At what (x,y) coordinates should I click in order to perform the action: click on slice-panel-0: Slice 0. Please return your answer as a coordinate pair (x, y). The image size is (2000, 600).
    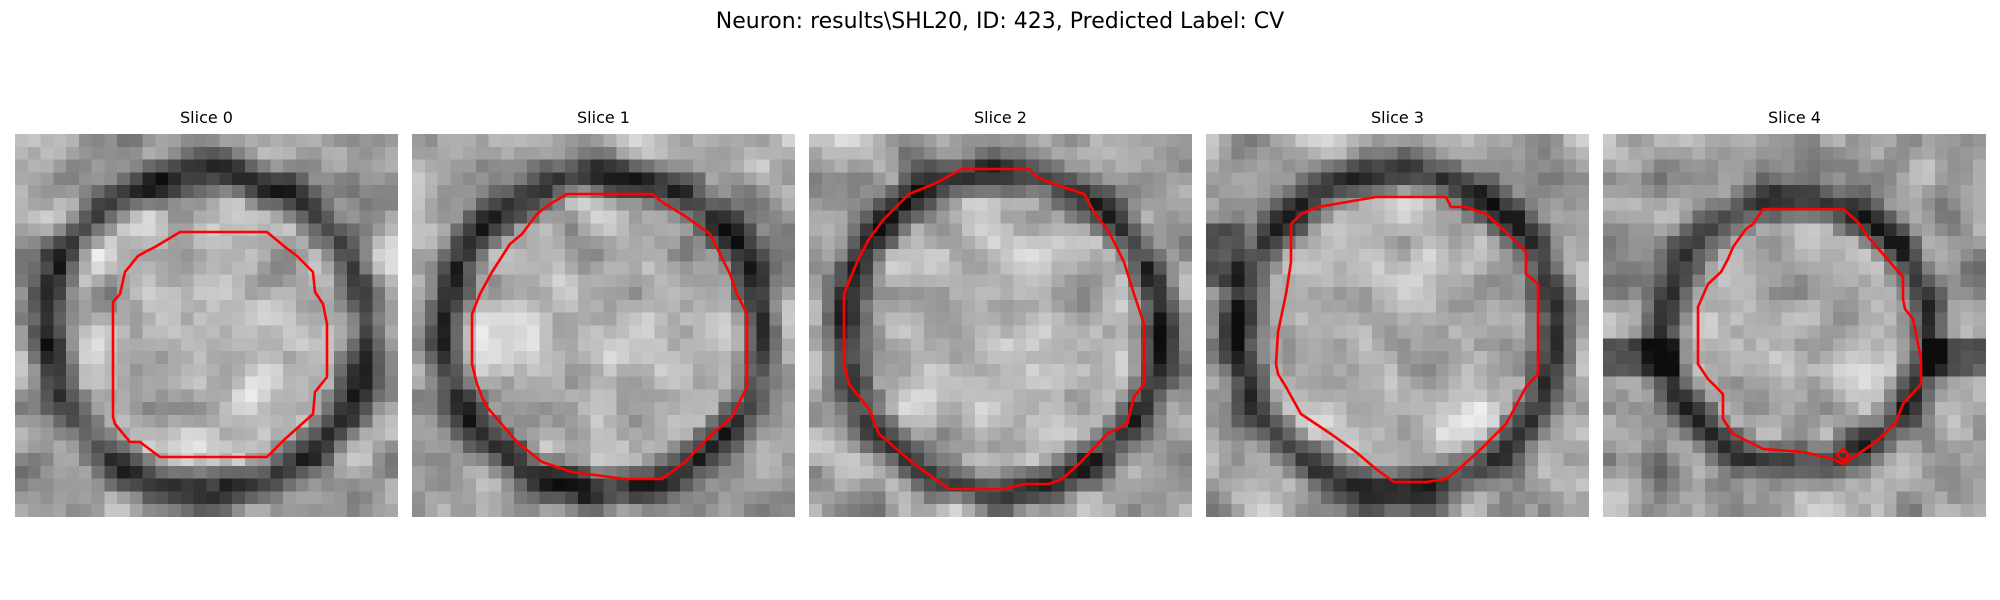
    Looking at the image, I should click on (206, 312).